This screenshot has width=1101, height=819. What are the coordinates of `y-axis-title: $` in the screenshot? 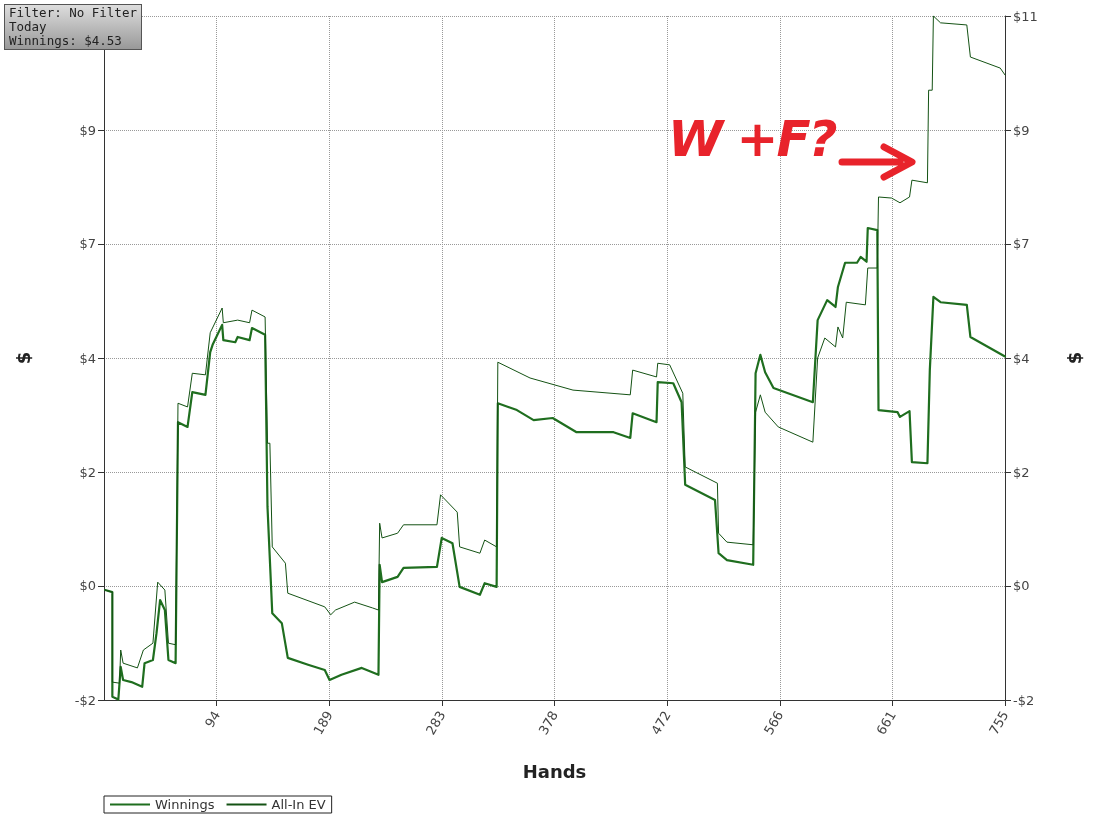 It's located at (23, 358).